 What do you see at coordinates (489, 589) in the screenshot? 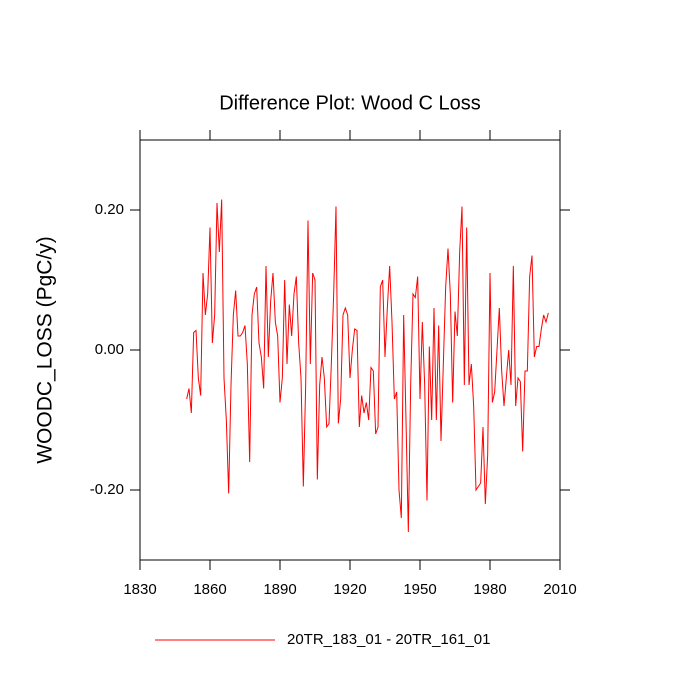
I see `x-tick-label: 1980` at bounding box center [489, 589].